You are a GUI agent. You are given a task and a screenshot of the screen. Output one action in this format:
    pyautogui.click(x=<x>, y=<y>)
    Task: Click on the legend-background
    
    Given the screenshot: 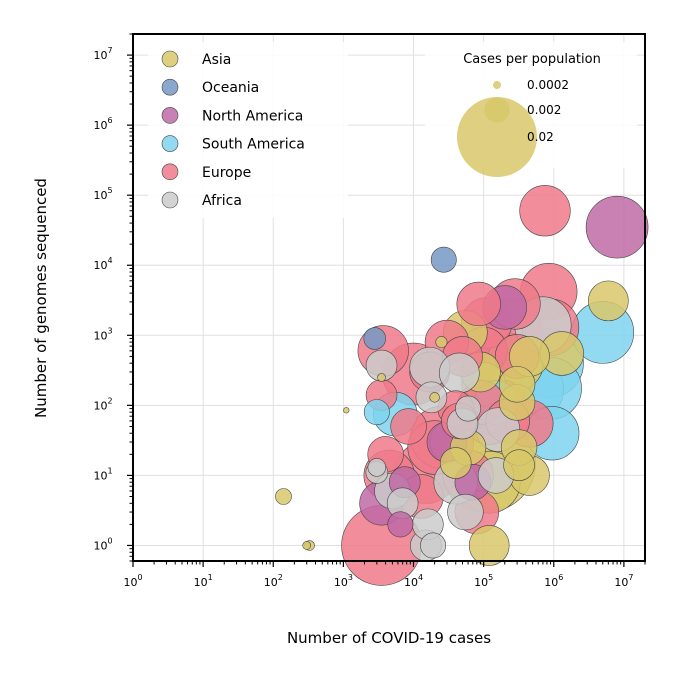 What is the action you would take?
    pyautogui.click(x=248, y=130)
    